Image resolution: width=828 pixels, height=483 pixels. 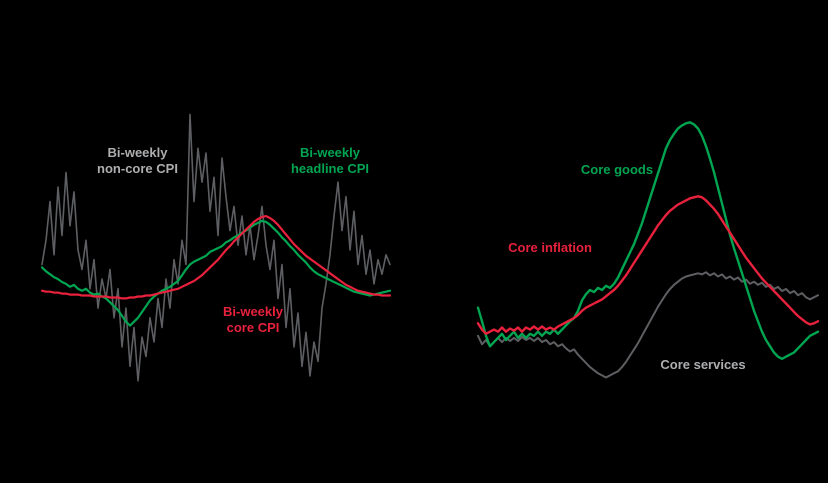 I want to click on label-core-inflation: Core inflation, so click(x=550, y=247).